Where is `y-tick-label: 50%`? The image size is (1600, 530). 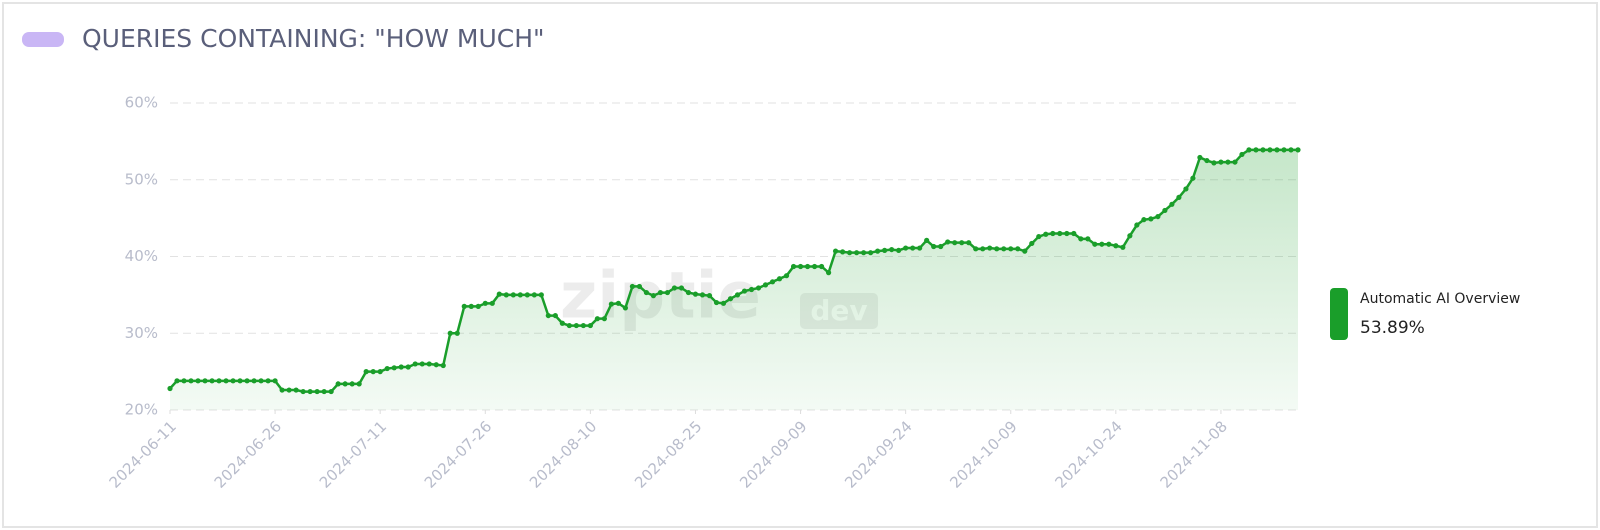
y-tick-label: 50% is located at coordinates (141, 179).